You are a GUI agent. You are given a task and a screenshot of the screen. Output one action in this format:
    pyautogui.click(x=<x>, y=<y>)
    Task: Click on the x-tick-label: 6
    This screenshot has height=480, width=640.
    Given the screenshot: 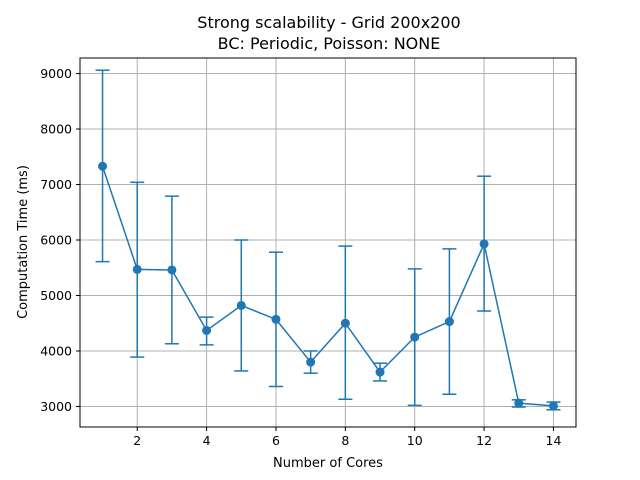 What is the action you would take?
    pyautogui.click(x=276, y=440)
    